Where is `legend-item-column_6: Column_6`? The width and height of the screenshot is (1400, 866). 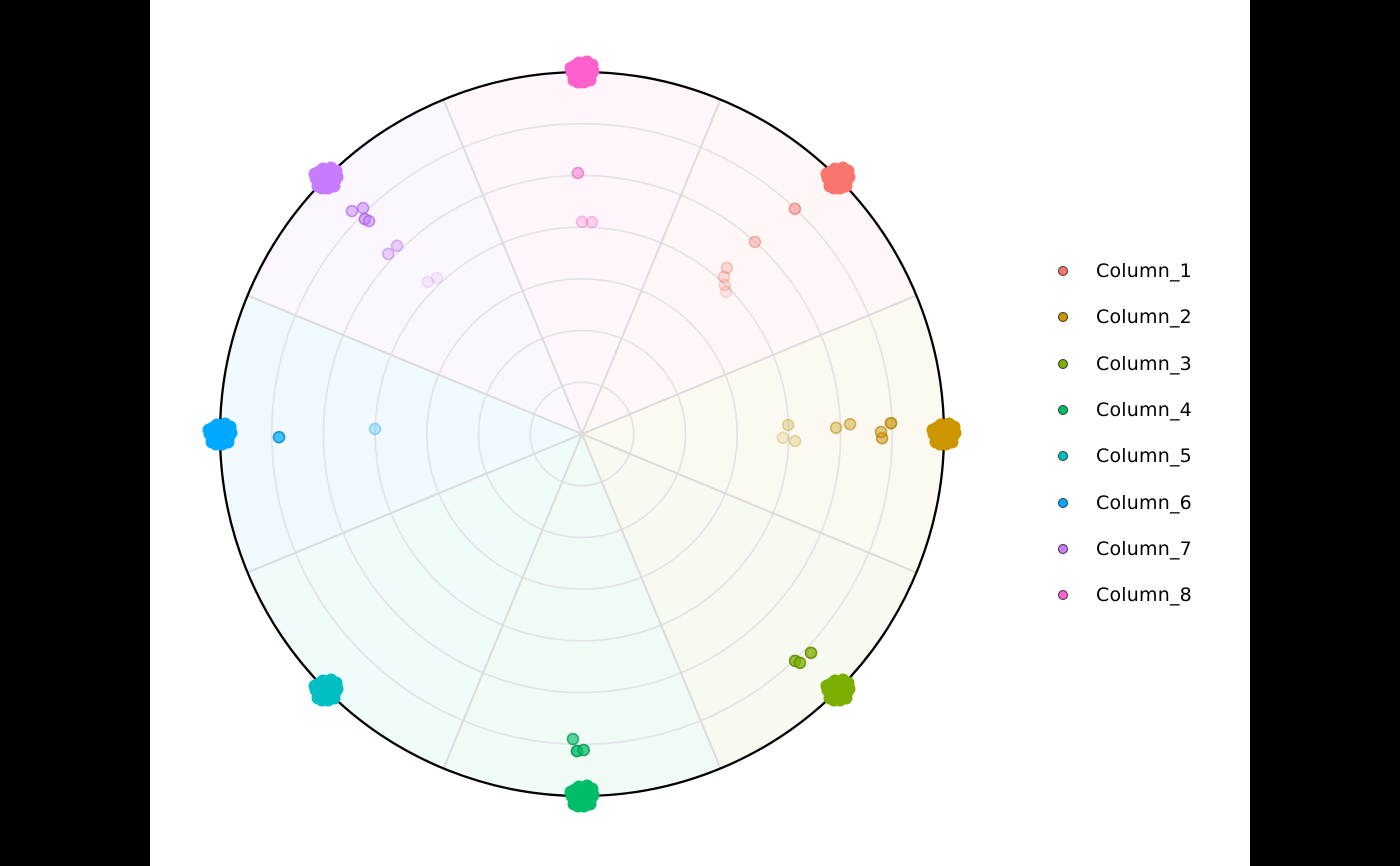 legend-item-column_6: Column_6 is located at coordinates (1125, 502).